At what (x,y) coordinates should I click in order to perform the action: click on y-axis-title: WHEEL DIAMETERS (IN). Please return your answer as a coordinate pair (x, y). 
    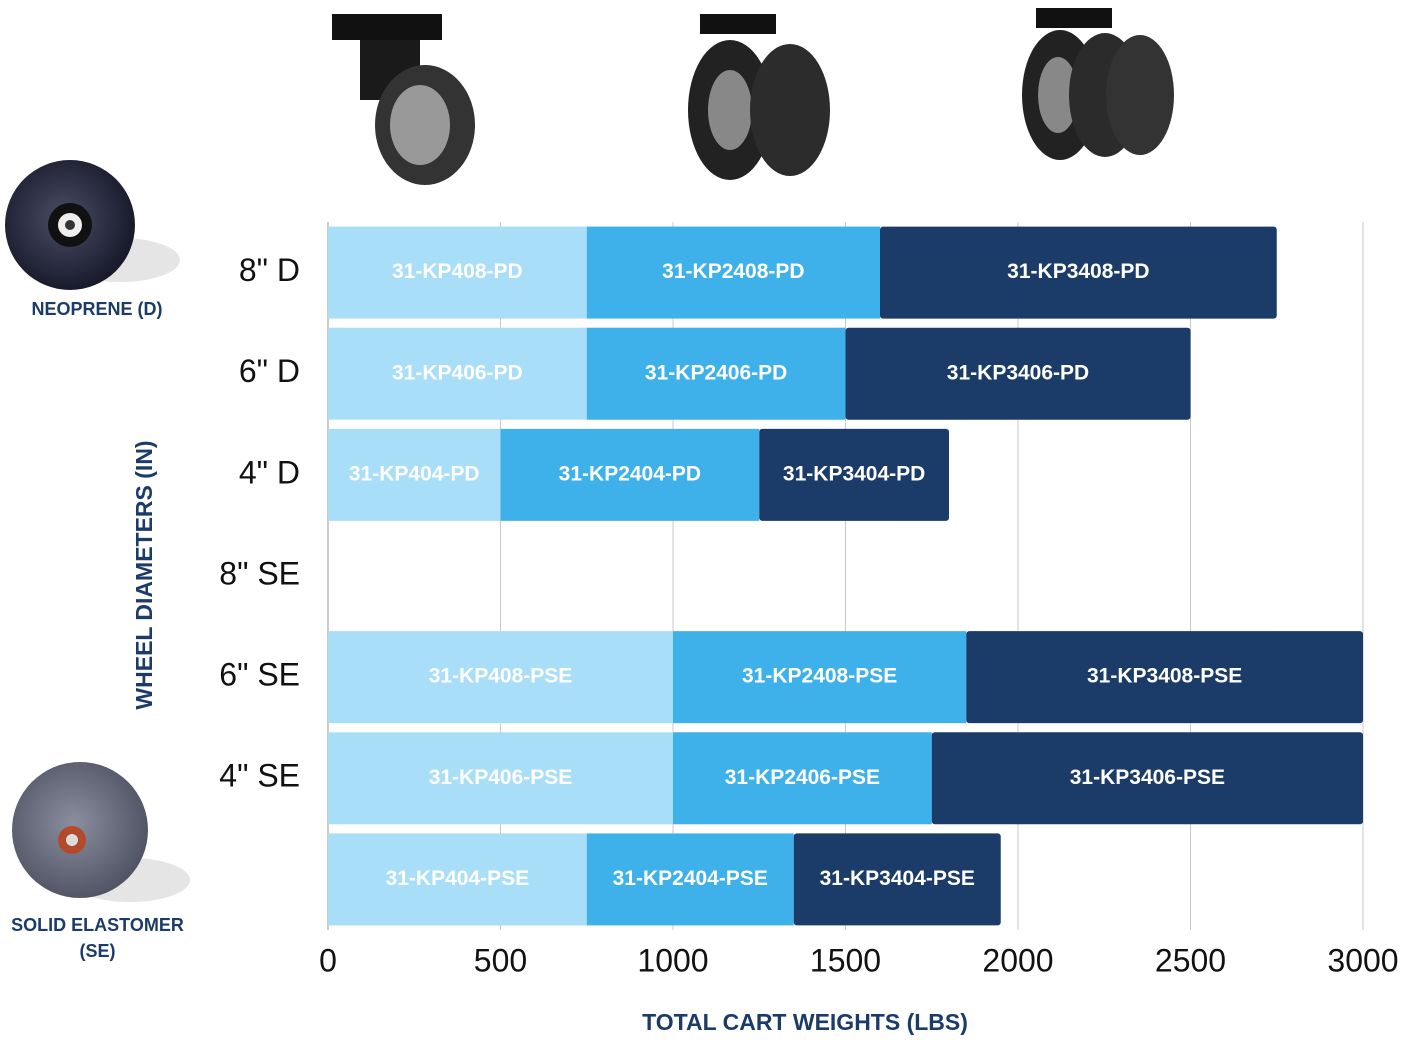
    Looking at the image, I should click on (144, 574).